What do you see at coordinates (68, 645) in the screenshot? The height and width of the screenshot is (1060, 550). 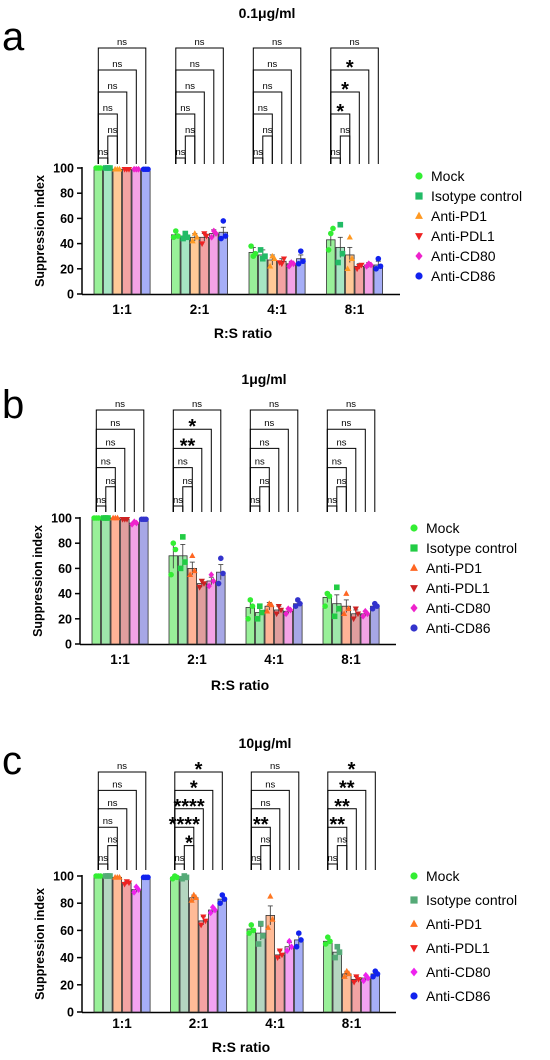 I see `y-tick-label: 0` at bounding box center [68, 645].